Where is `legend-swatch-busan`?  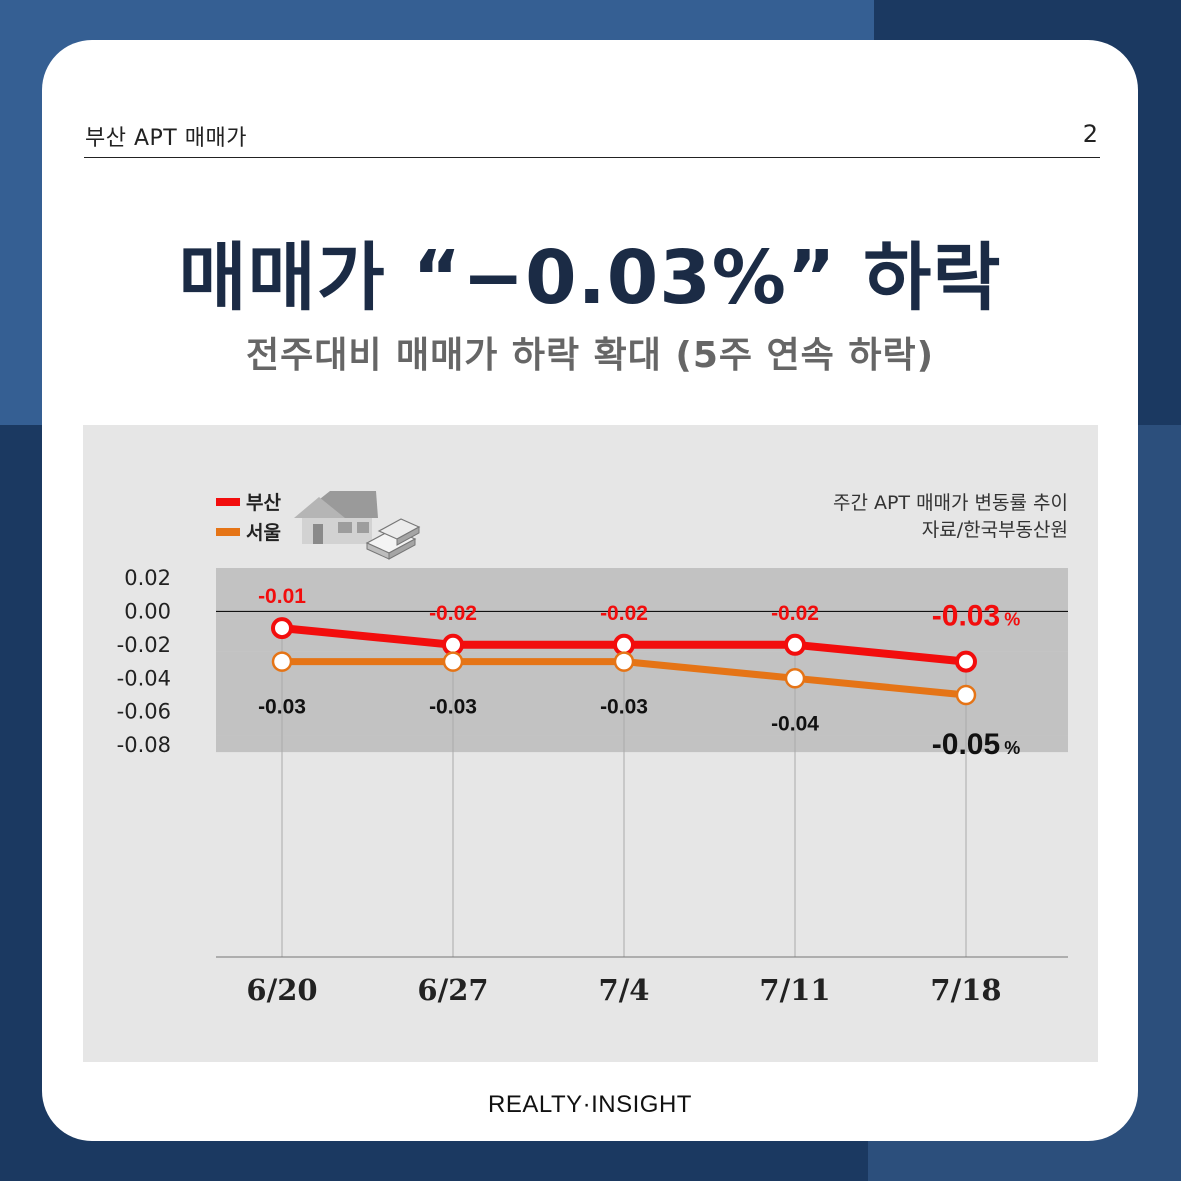
legend-swatch-busan is located at coordinates (228, 502).